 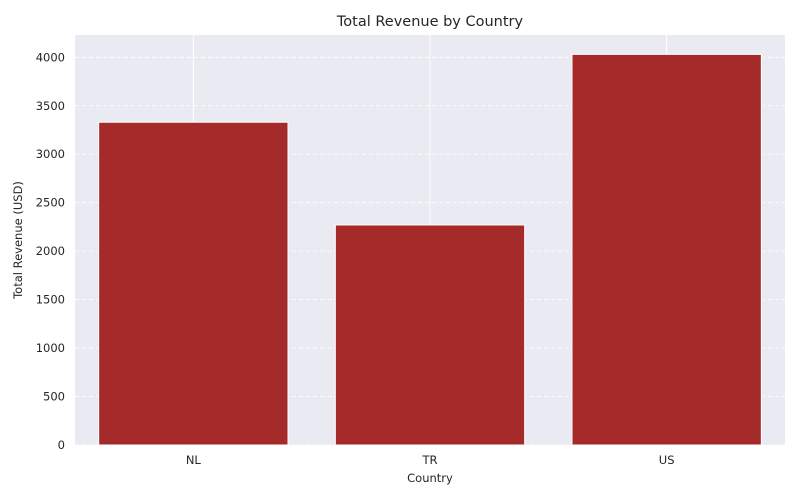 What do you see at coordinates (430, 478) in the screenshot?
I see `x-axis-label: Country` at bounding box center [430, 478].